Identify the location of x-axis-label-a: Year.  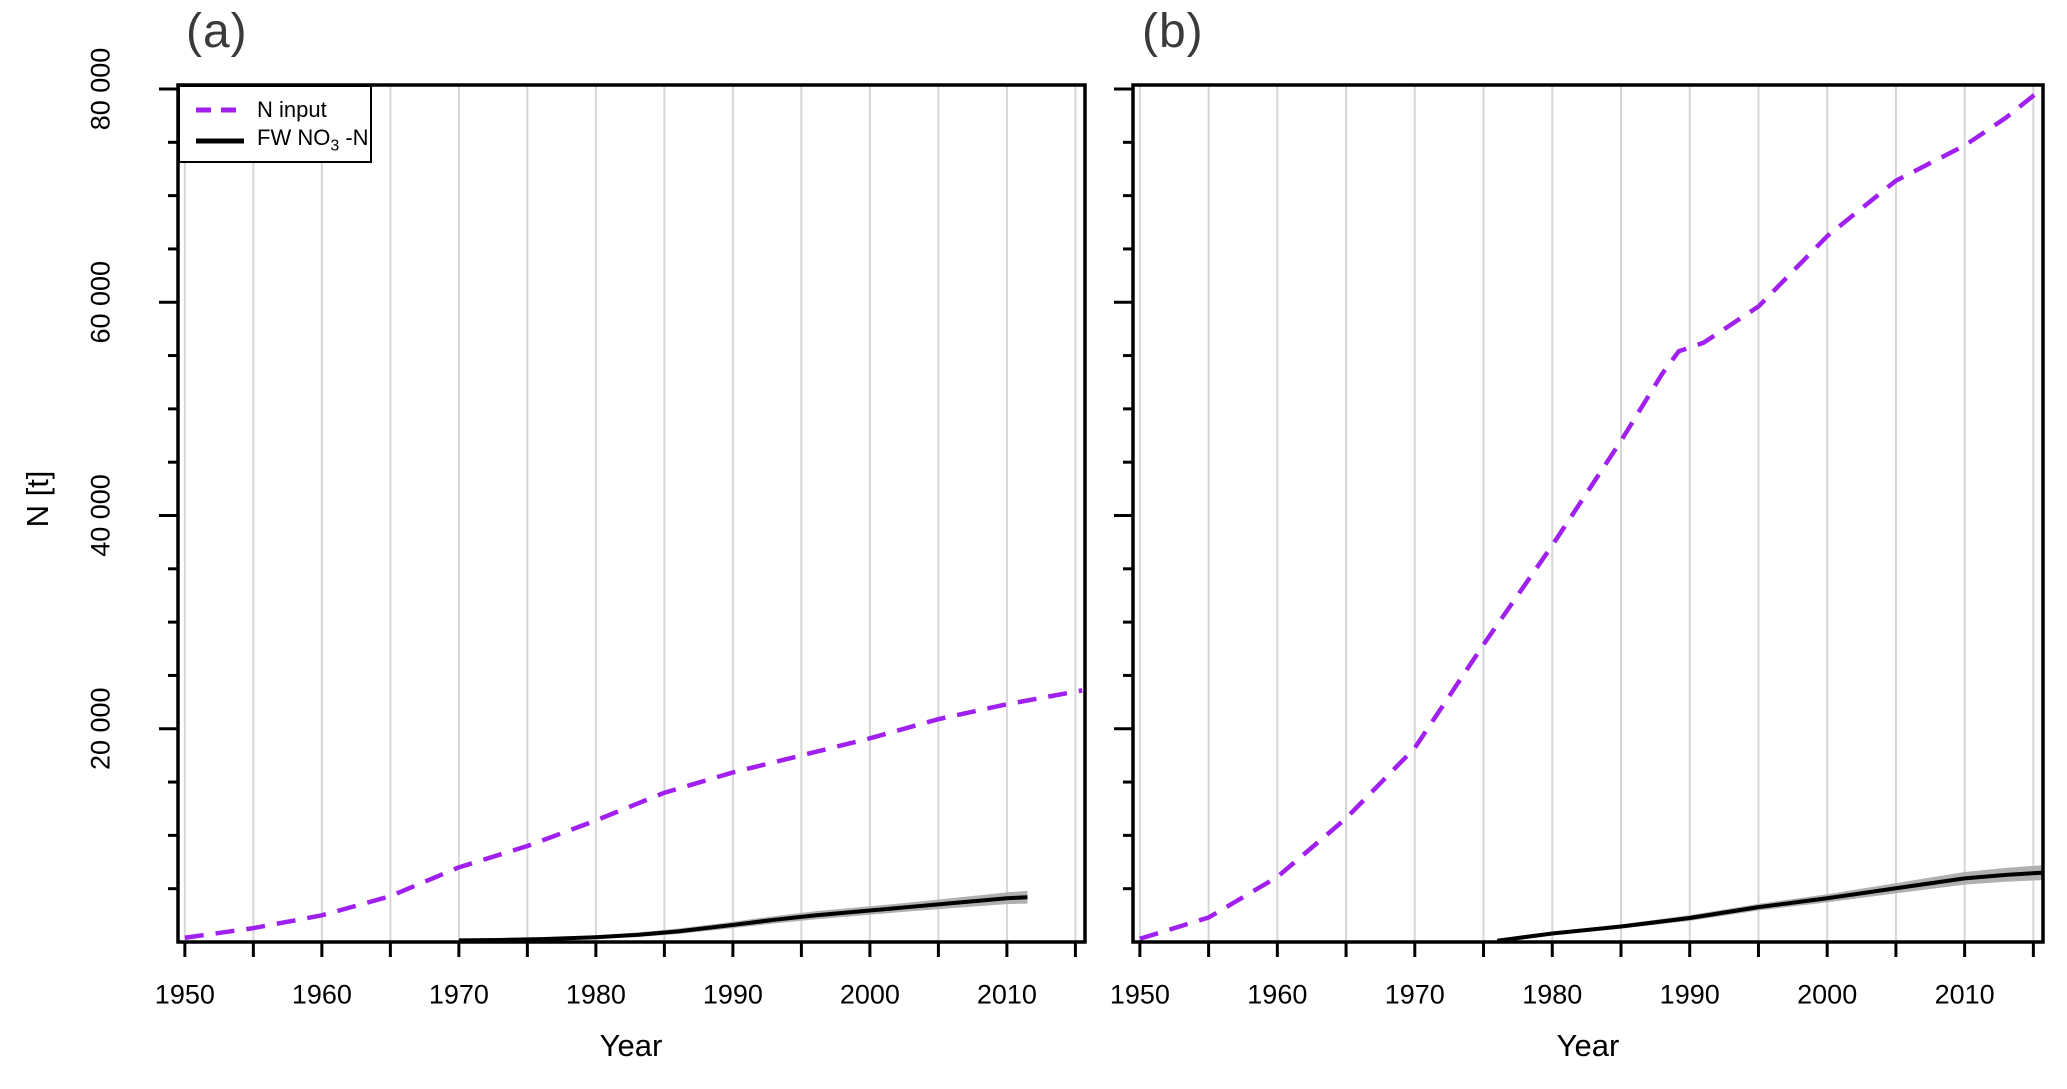
(631, 1045).